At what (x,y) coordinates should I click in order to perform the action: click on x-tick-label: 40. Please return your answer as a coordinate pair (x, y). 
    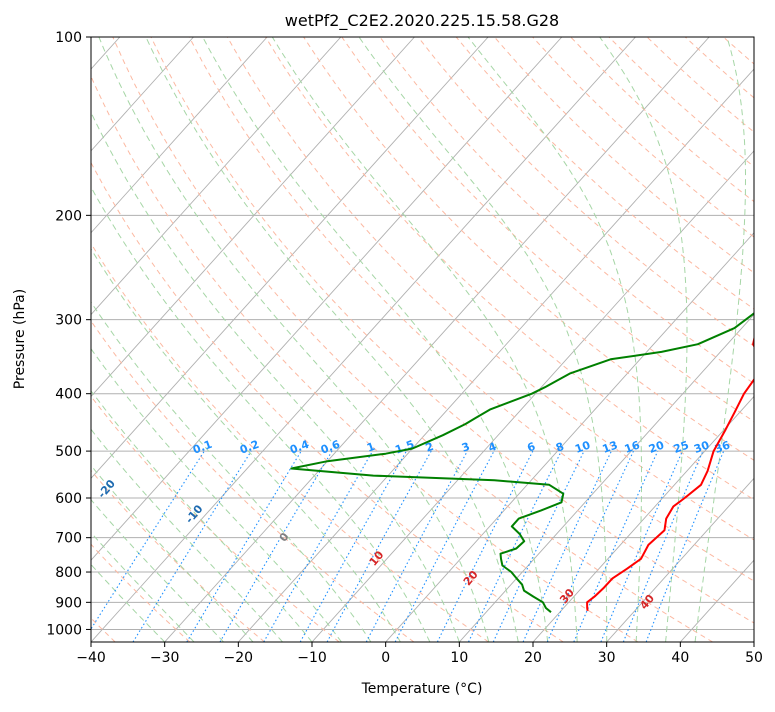
    Looking at the image, I should click on (680, 658).